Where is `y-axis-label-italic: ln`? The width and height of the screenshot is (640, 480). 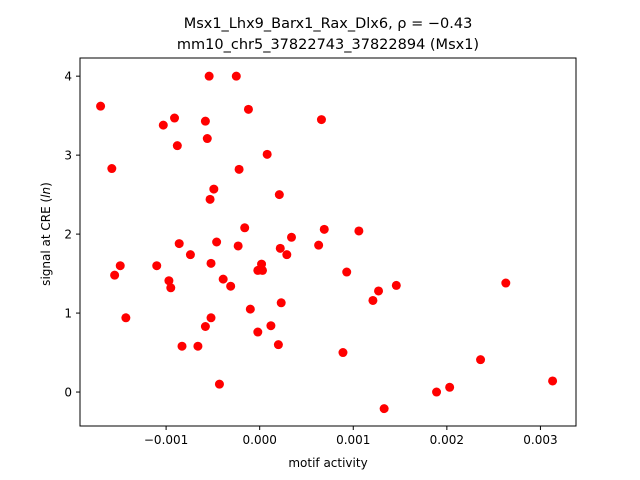 y-axis-label-italic: ln is located at coordinates (46, 192).